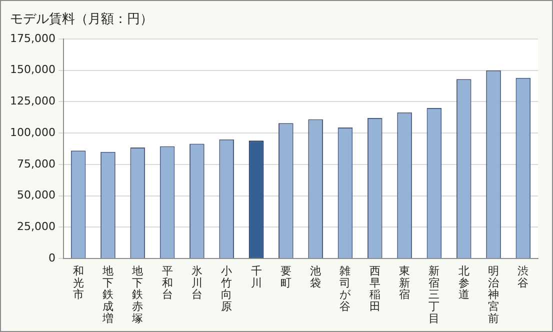 Image resolution: width=553 pixels, height=332 pixels. What do you see at coordinates (36, 163) in the screenshot?
I see `y-tick-label: 75,000` at bounding box center [36, 163].